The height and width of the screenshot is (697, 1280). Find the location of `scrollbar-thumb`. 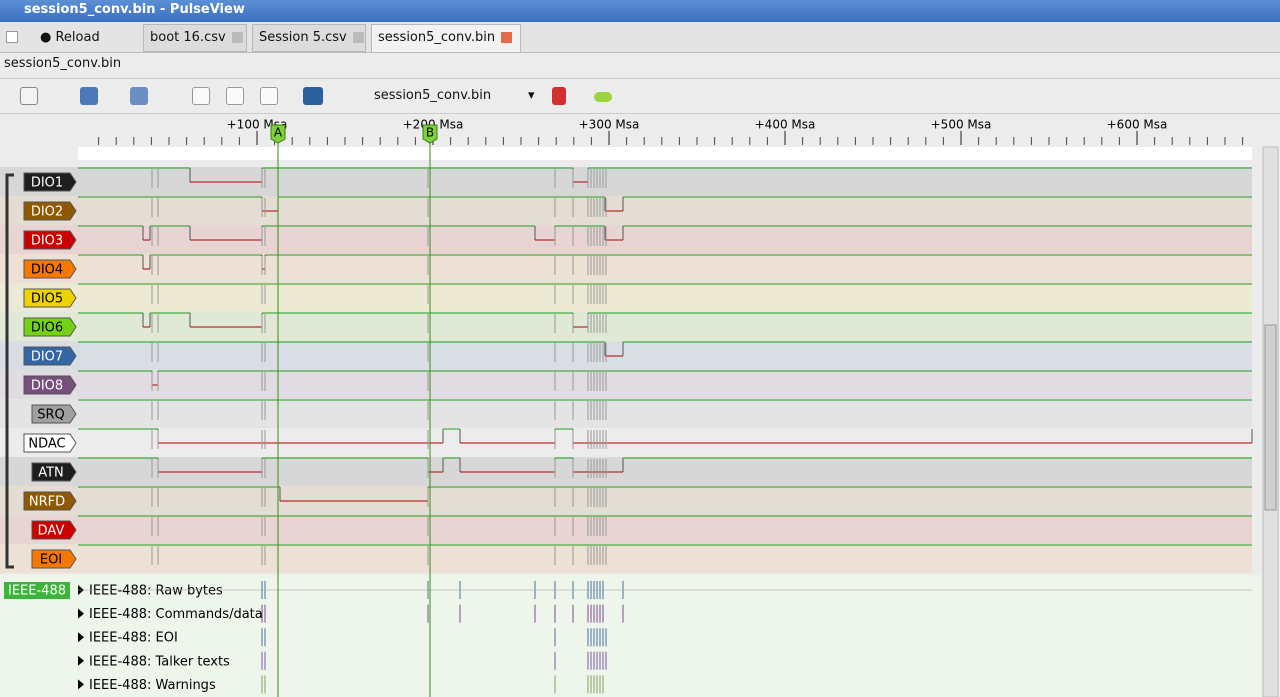

scrollbar-thumb is located at coordinates (1270, 417).